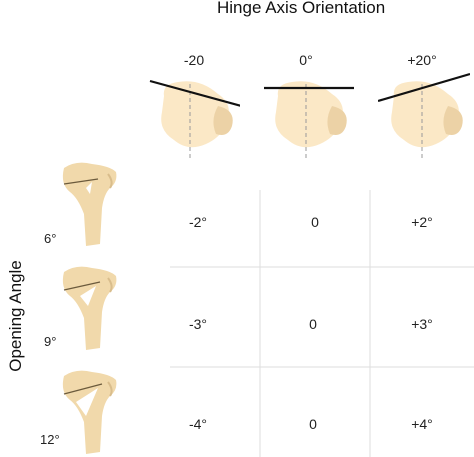 Image resolution: width=474 pixels, height=457 pixels. I want to click on cell-6-plus20: +2°, so click(422, 222).